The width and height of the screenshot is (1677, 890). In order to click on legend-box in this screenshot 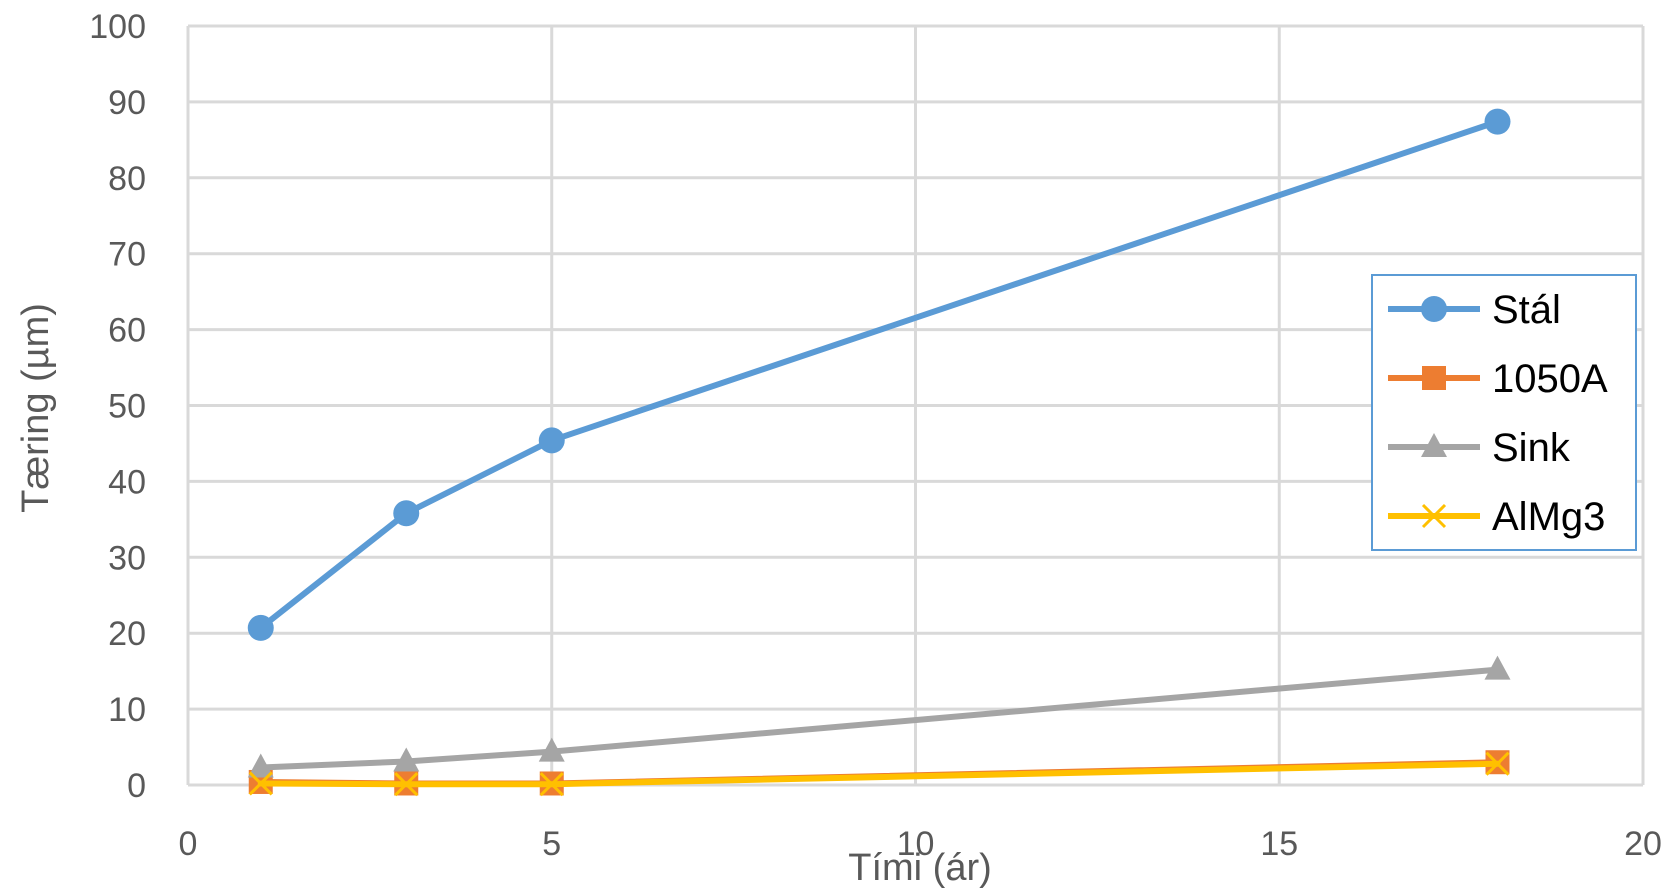, I will do `click(1504, 412)`.